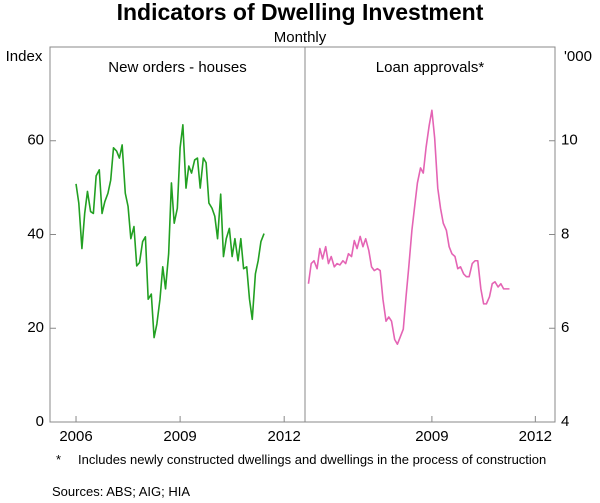 The image size is (600, 503). Describe the element at coordinates (430, 67) in the screenshot. I see `panel-title: Loan approvals*` at that location.